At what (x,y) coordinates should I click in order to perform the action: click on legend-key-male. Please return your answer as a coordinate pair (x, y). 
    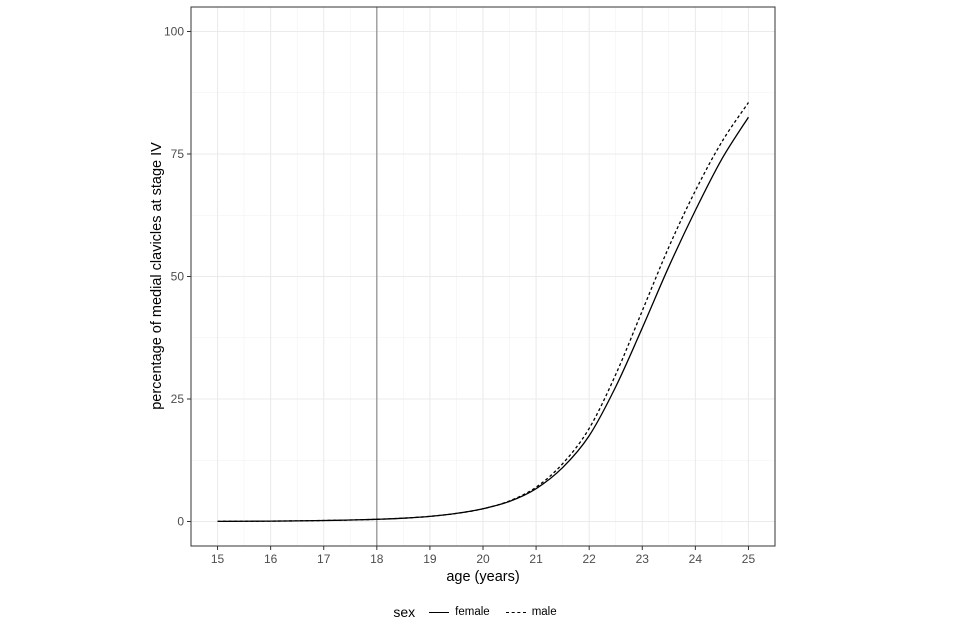
    Looking at the image, I should click on (515, 612).